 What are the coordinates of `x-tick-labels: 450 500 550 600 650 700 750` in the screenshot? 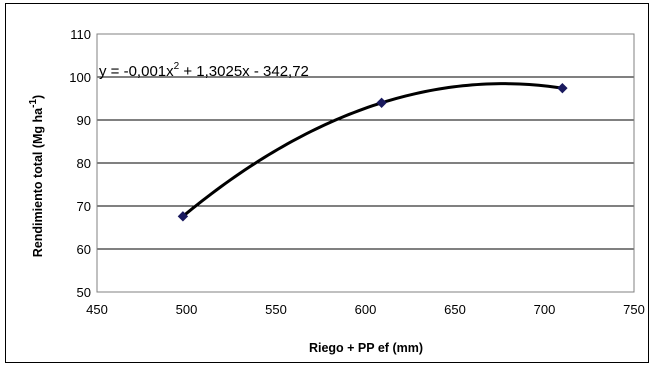 It's located at (365, 309).